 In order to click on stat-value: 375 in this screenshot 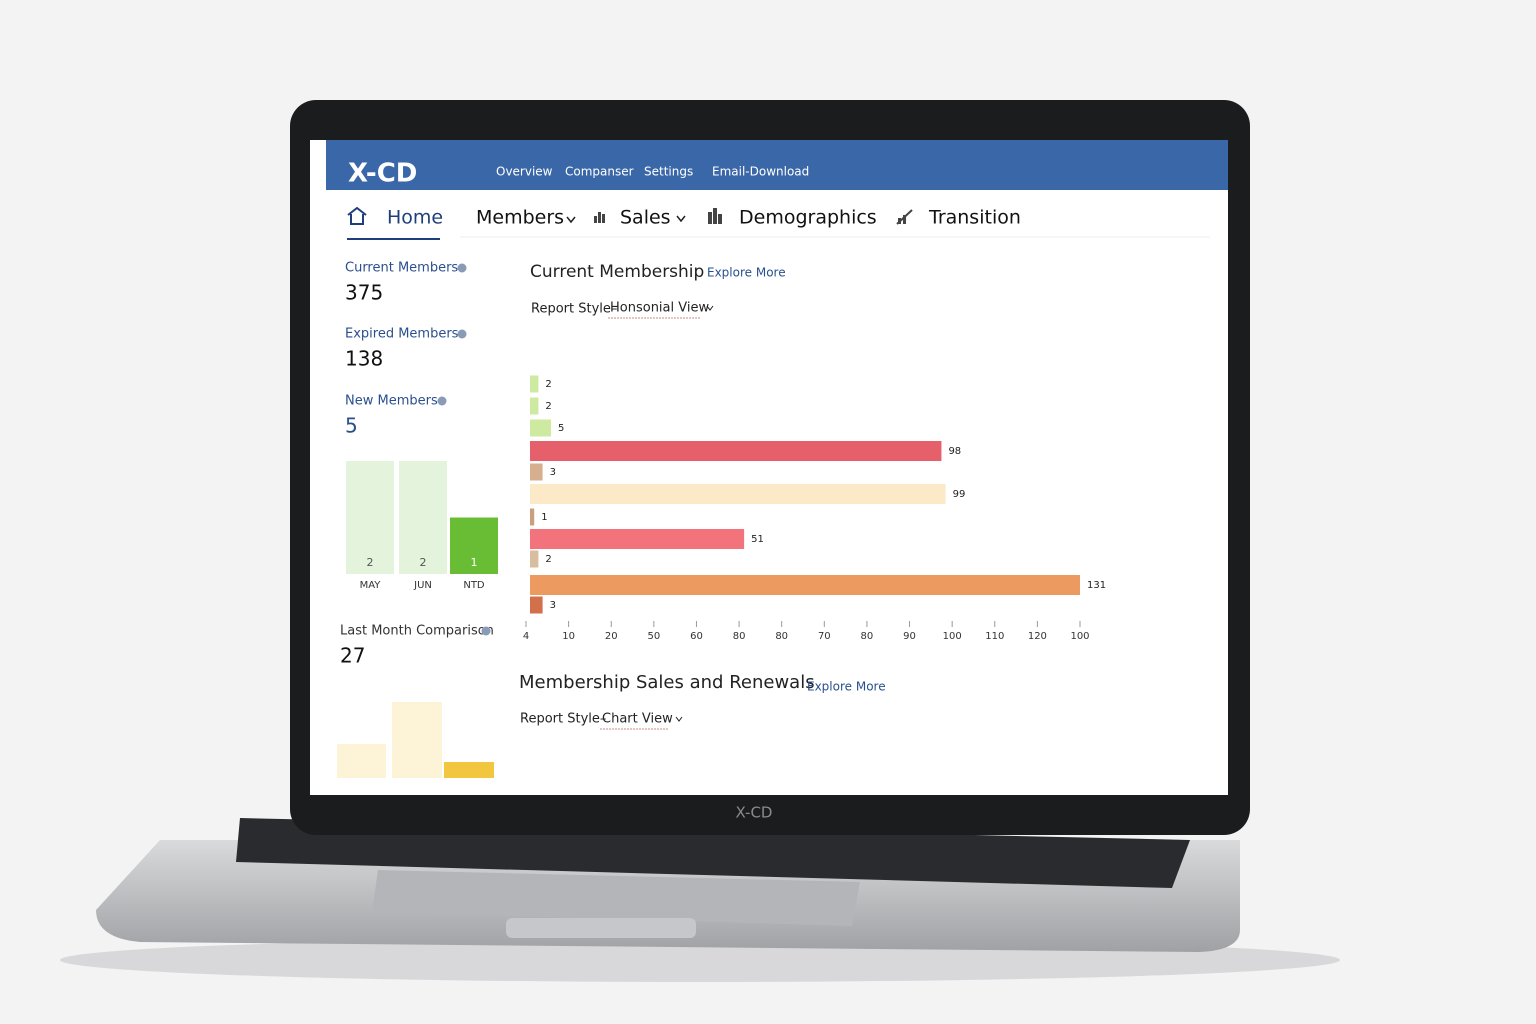, I will do `click(364, 293)`.